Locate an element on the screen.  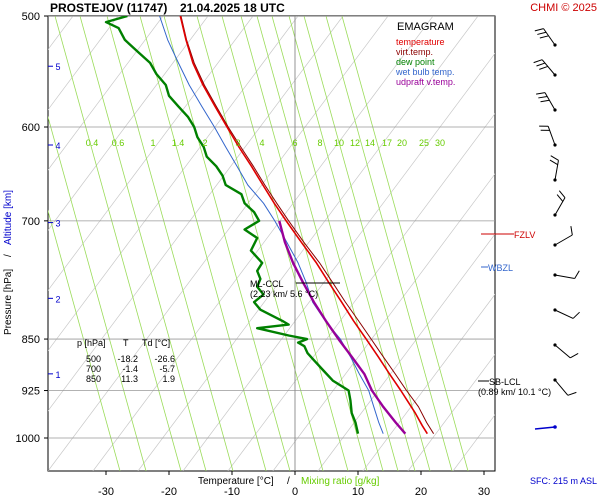
legend-dew-point: dew point is located at coordinates (415, 62).